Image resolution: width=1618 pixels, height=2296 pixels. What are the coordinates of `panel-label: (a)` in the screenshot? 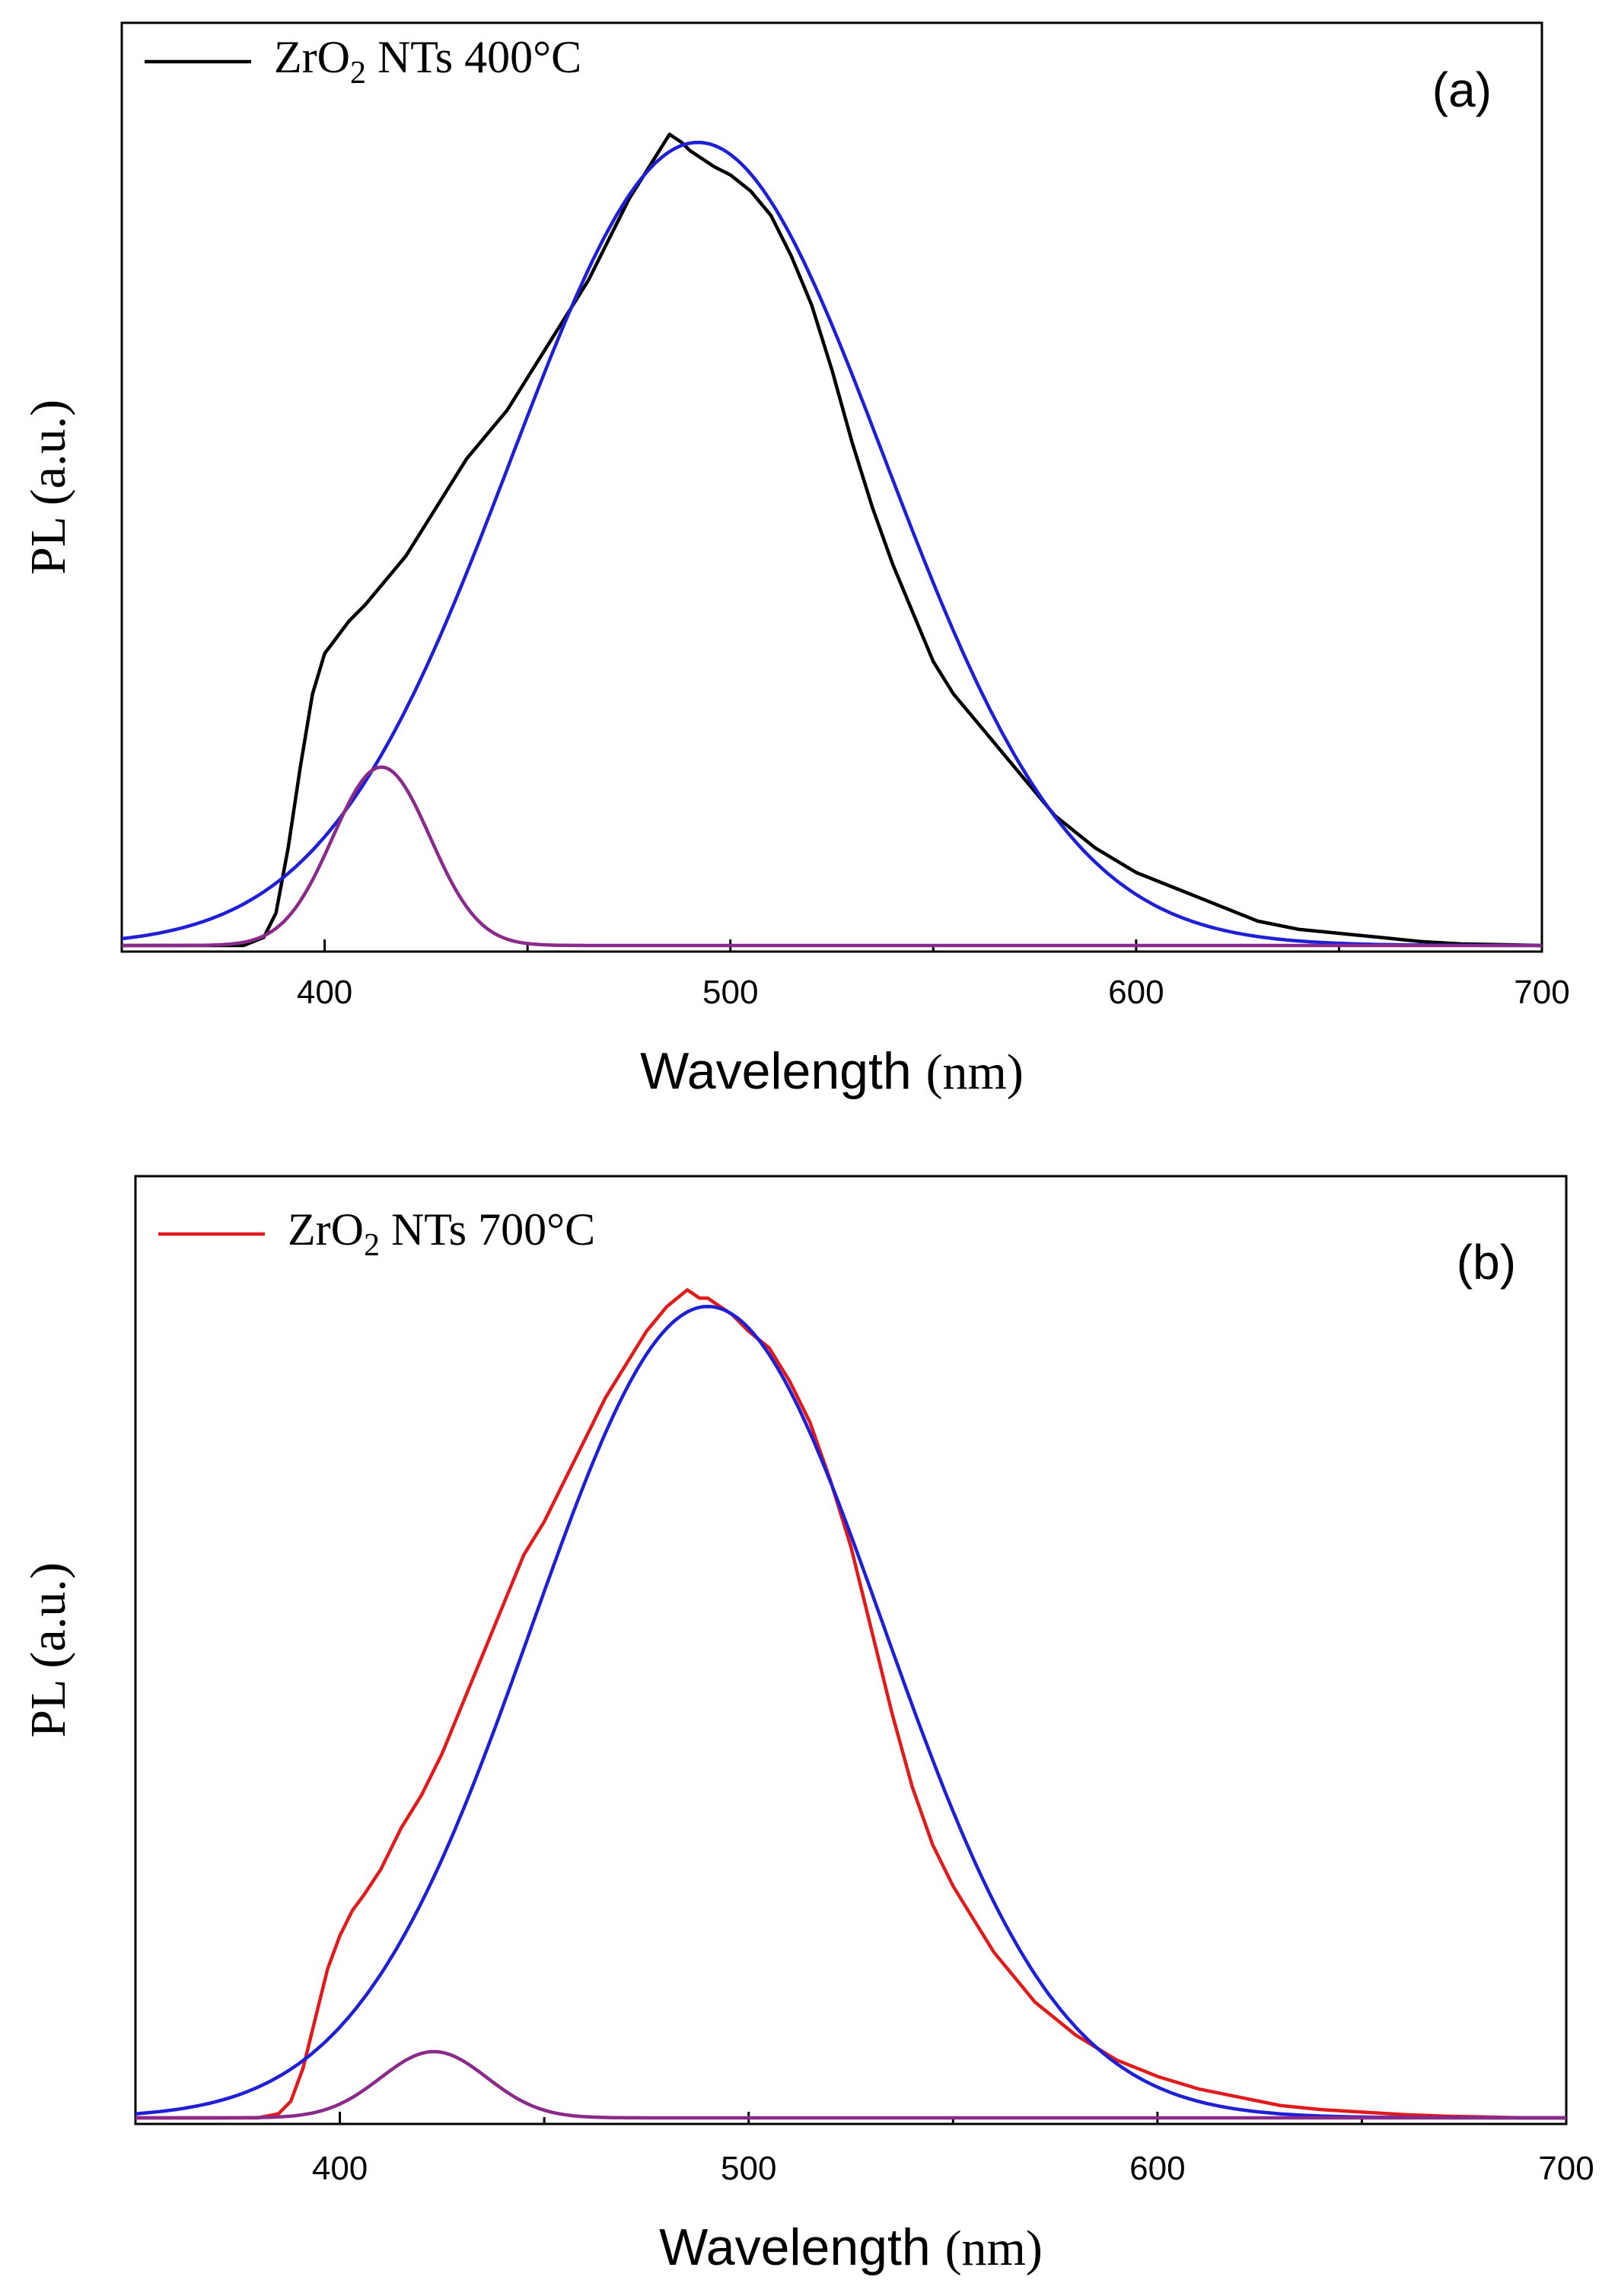 It's located at (1462, 89).